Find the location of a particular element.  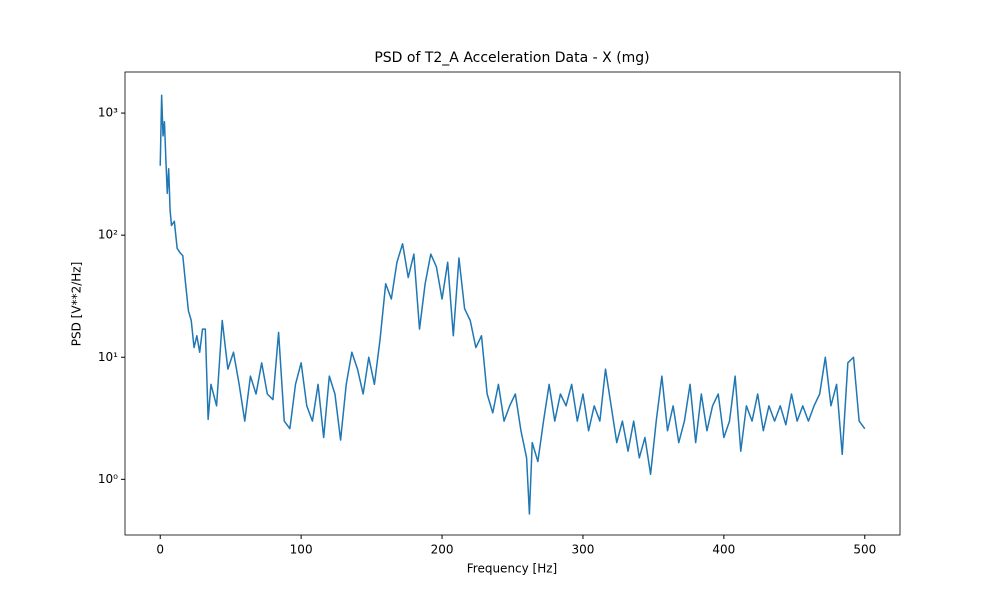

y-tick-label: 10⁰ is located at coordinates (108, 479).